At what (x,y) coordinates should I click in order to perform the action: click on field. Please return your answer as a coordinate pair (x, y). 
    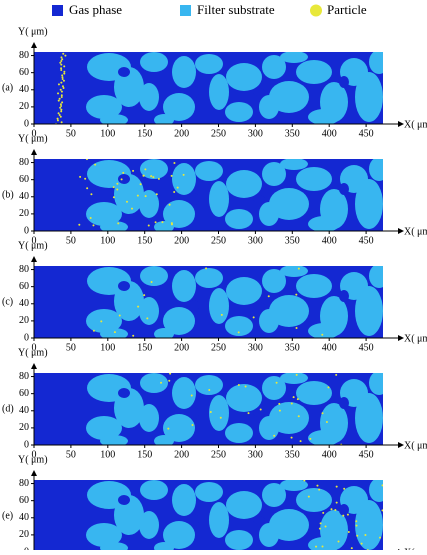
    Looking at the image, I should click on (208, 195).